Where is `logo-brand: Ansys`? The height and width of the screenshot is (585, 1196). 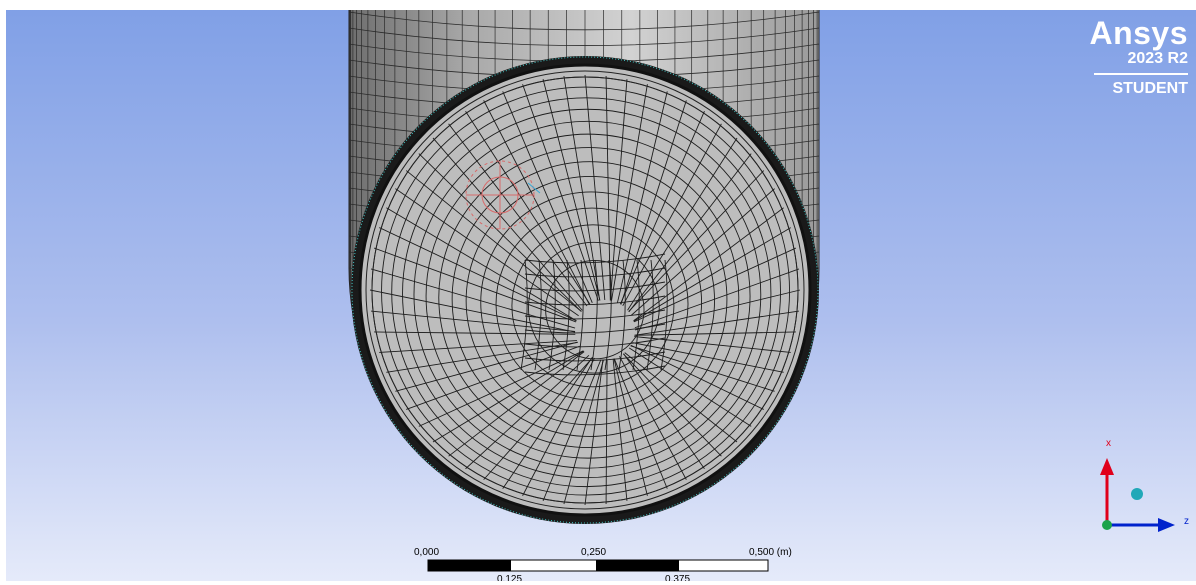 logo-brand: Ansys is located at coordinates (1138, 33).